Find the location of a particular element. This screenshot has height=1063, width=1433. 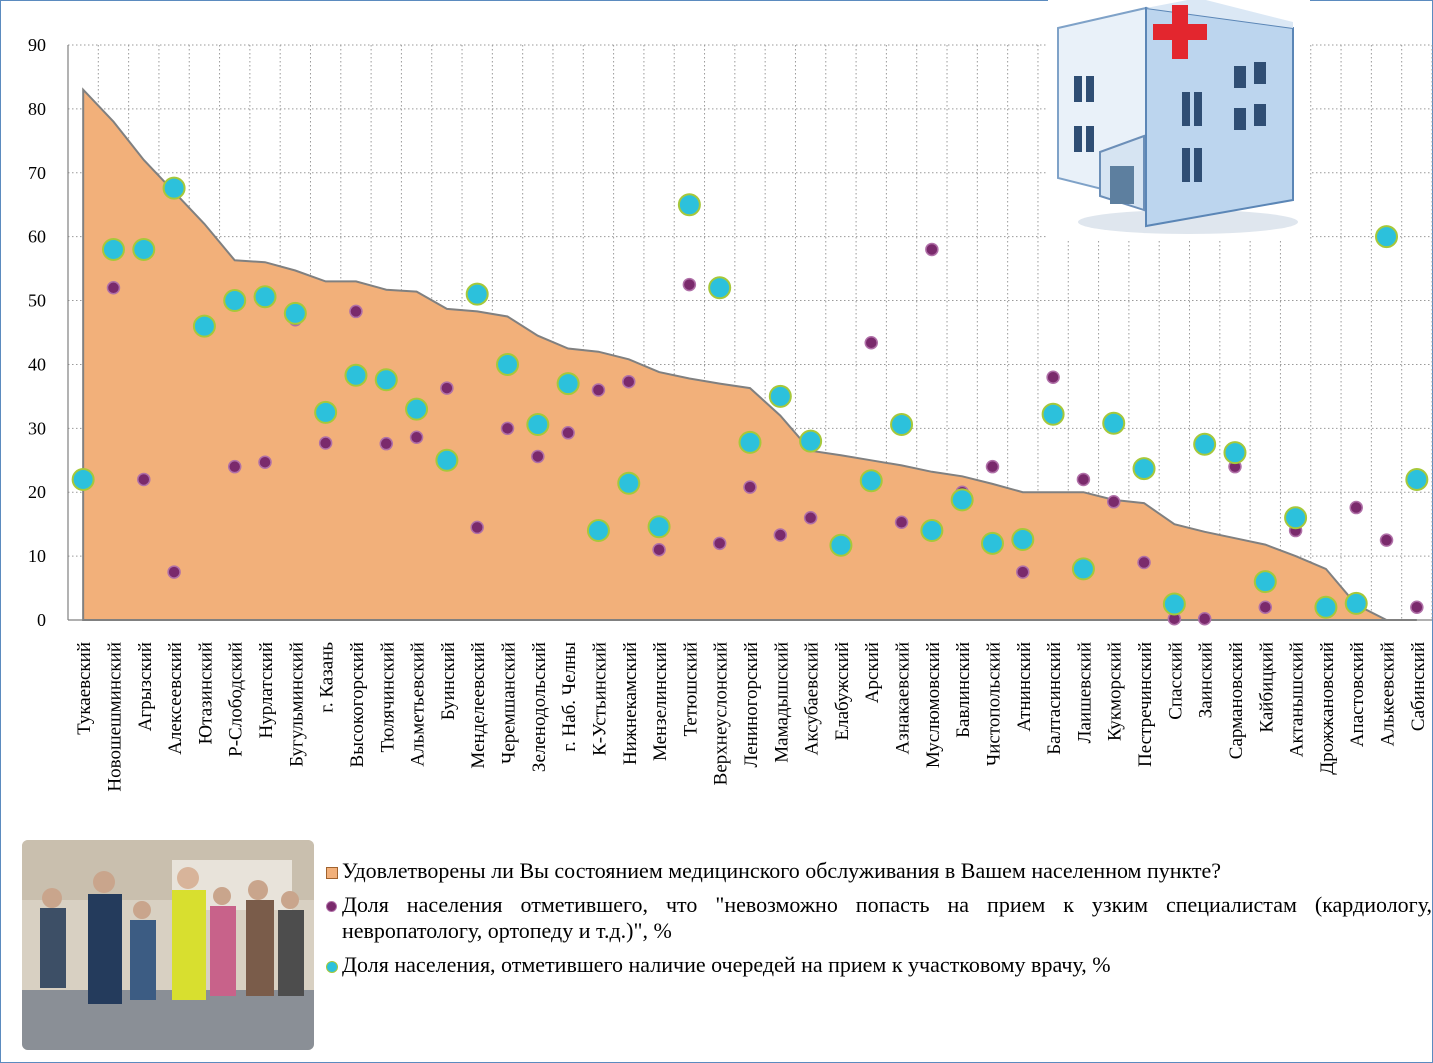

x-tick-label: Азнакаевский is located at coordinates (903, 698).